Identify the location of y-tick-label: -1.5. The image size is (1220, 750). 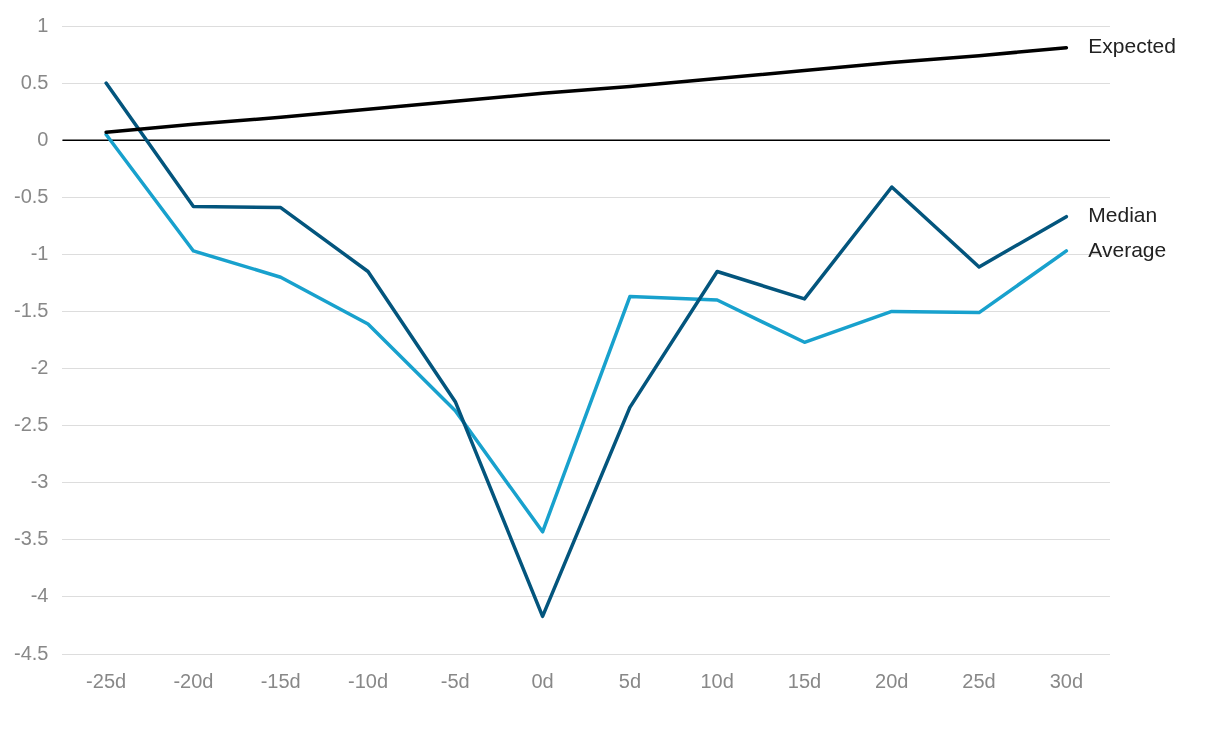
(31, 309).